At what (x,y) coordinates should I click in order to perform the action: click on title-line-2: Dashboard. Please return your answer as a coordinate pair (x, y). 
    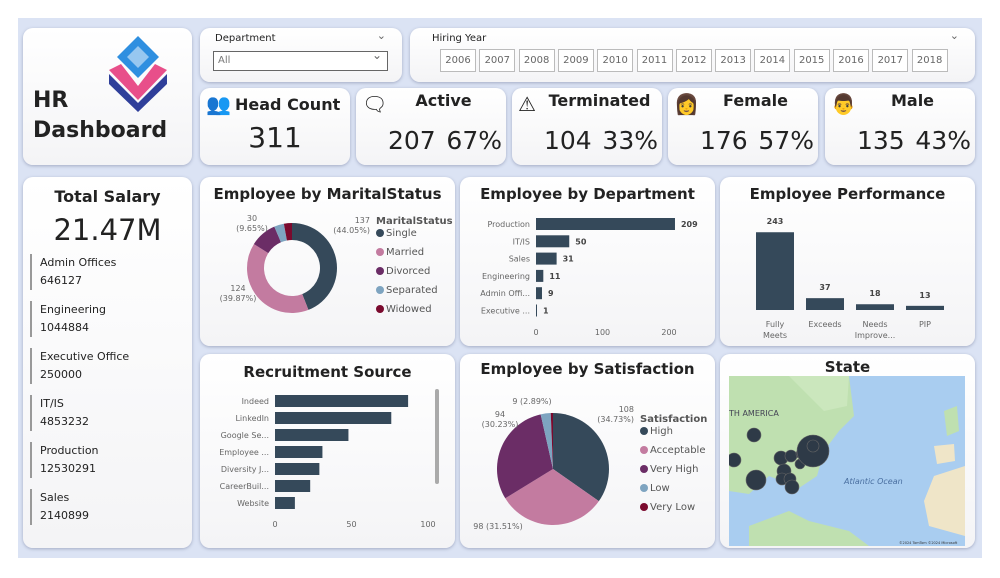
    Looking at the image, I should click on (100, 130).